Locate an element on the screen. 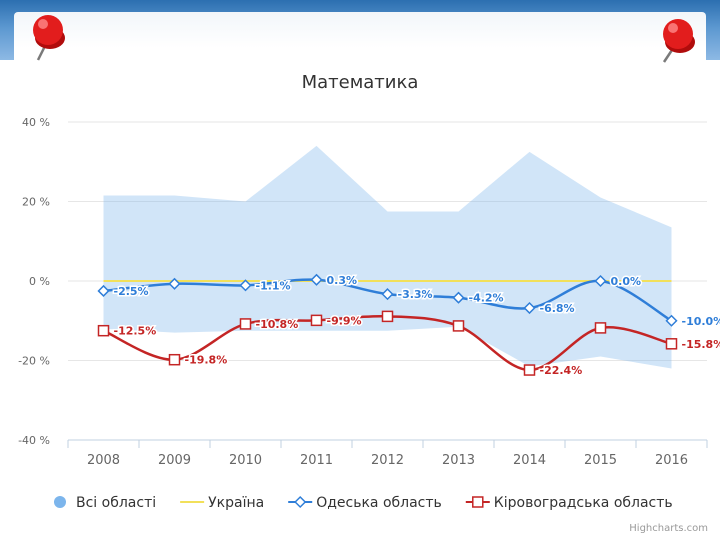 The width and height of the screenshot is (720, 540). y-tick-label: -20 % is located at coordinates (34, 361).